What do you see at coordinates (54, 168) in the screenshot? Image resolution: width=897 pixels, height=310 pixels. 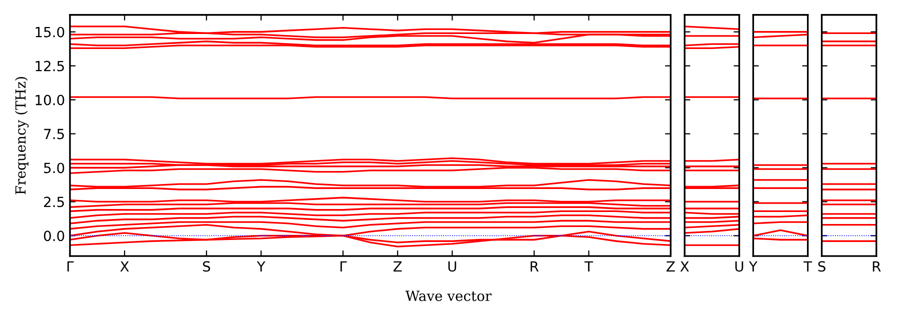 I see `y-tick-label: 5.0` at bounding box center [54, 168].